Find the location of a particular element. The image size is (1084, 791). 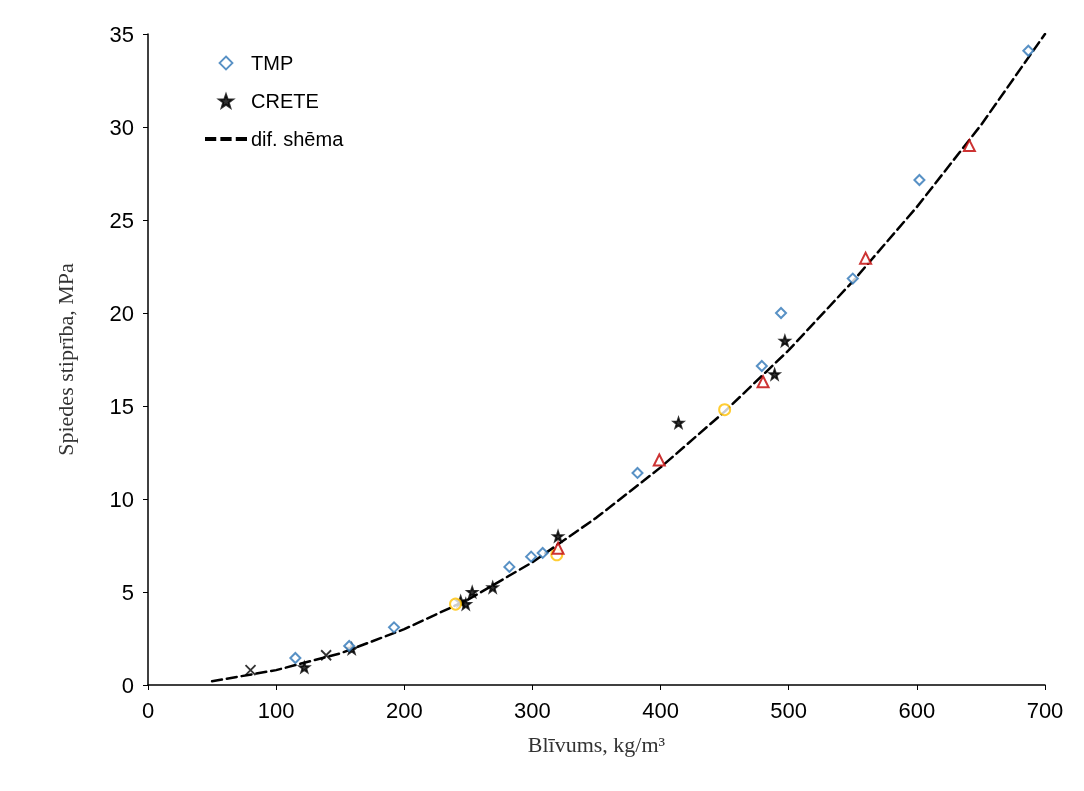

x-tick-label: 300 is located at coordinates (532, 710).